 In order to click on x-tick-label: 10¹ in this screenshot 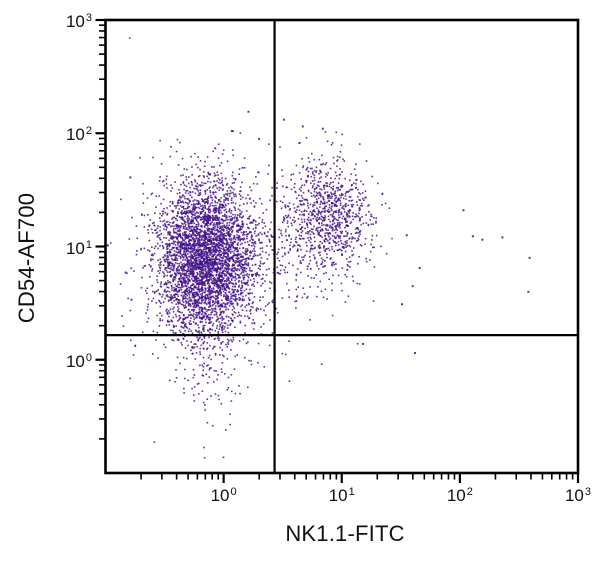, I will do `click(341, 496)`.